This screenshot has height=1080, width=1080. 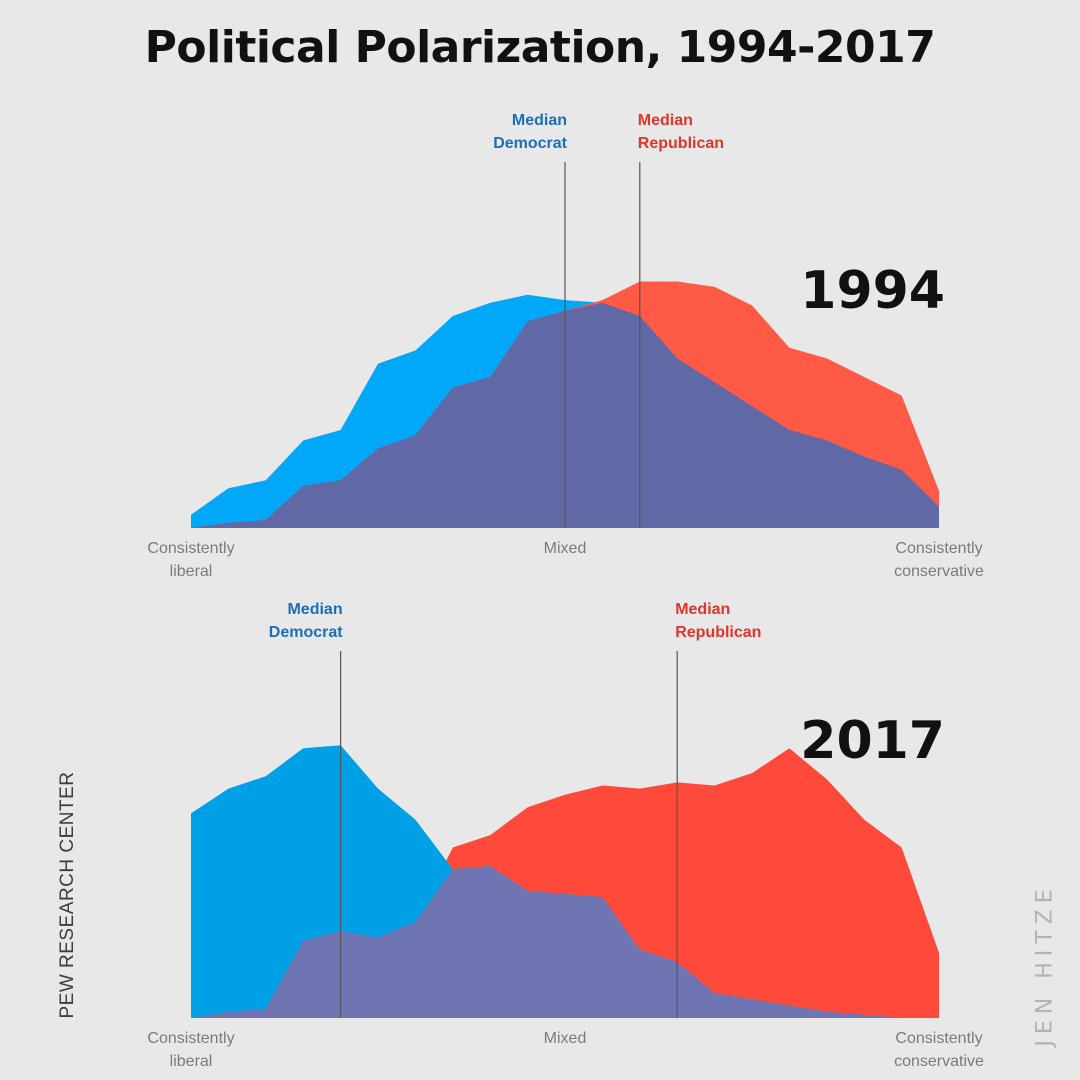 What do you see at coordinates (872, 741) in the screenshot?
I see `year-label: 2017` at bounding box center [872, 741].